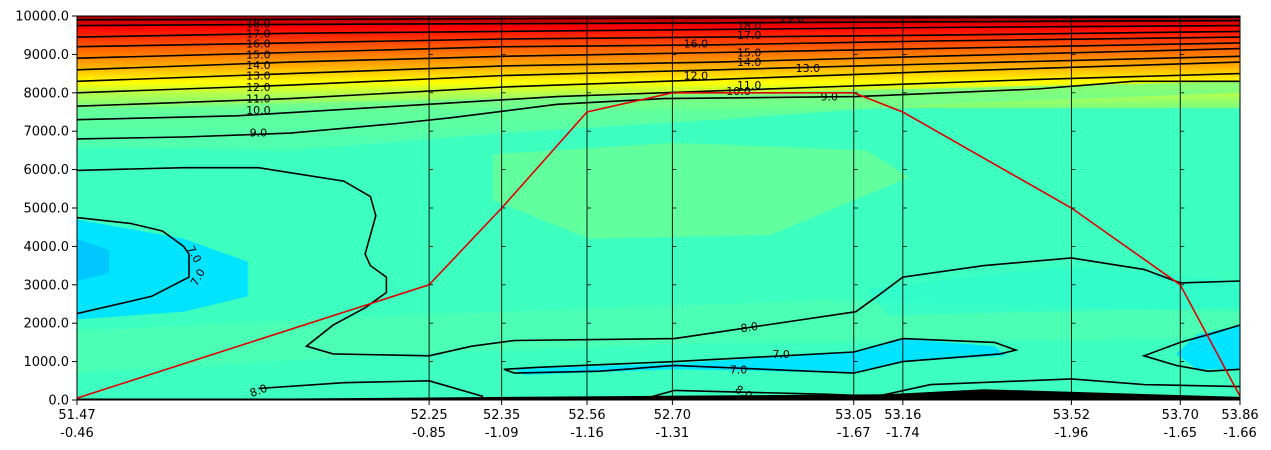 Image resolution: width=1271 pixels, height=450 pixels. I want to click on fill-mid-green, so click(701, 190).